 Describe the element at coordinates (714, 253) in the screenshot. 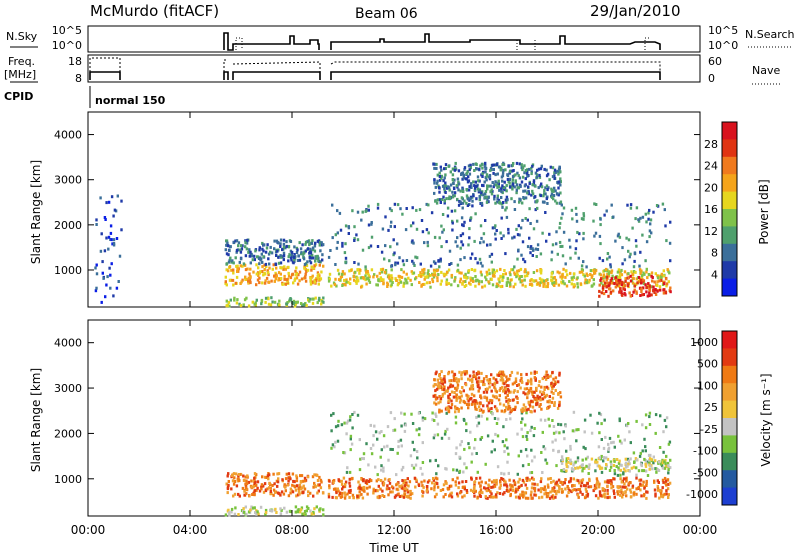

I see `power-colorbar-tick: 8` at that location.